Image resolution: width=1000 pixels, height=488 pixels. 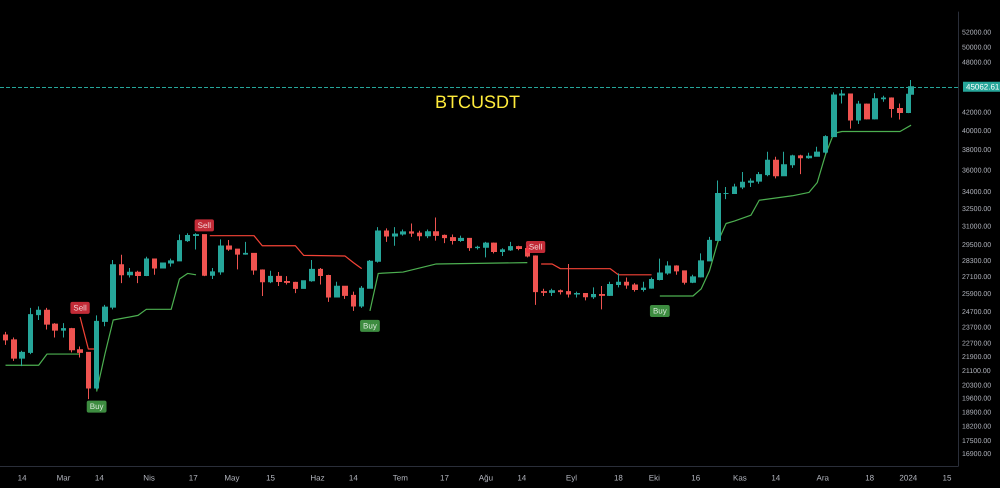 What do you see at coordinates (908, 478) in the screenshot?
I see `x-tick-label: 2024` at bounding box center [908, 478].